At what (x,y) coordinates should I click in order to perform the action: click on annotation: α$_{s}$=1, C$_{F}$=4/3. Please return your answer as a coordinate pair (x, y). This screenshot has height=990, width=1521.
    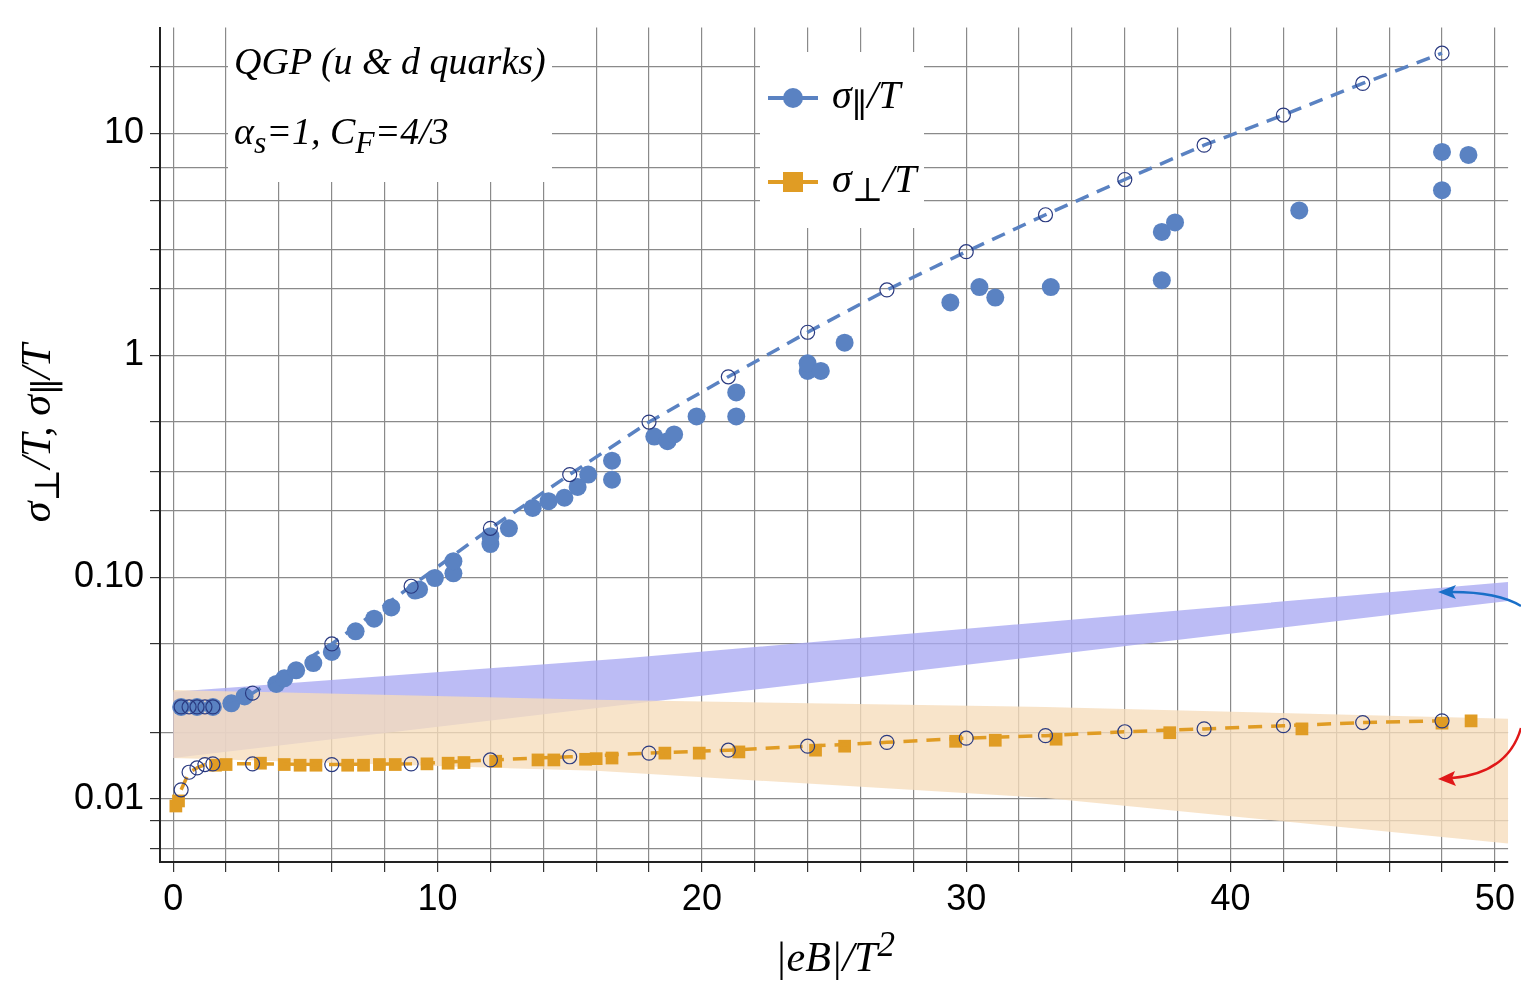
    Looking at the image, I should click on (342, 135).